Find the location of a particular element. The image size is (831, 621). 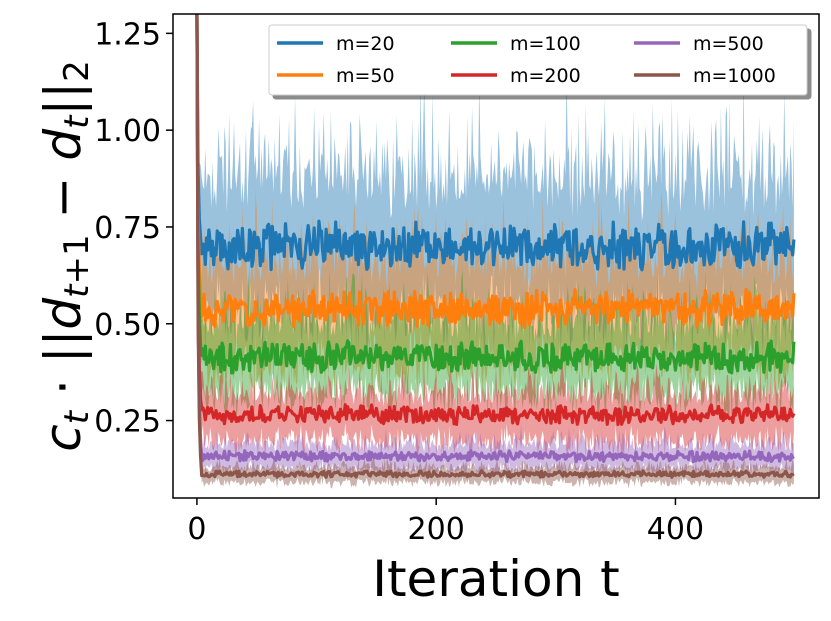

legend-label: m=20 is located at coordinates (365, 44).